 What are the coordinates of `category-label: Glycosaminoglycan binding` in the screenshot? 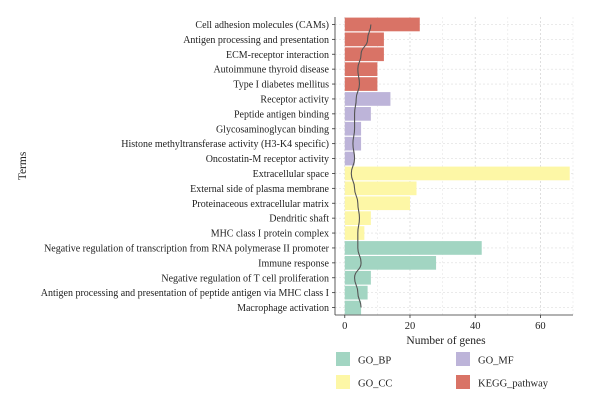 It's located at (272, 129).